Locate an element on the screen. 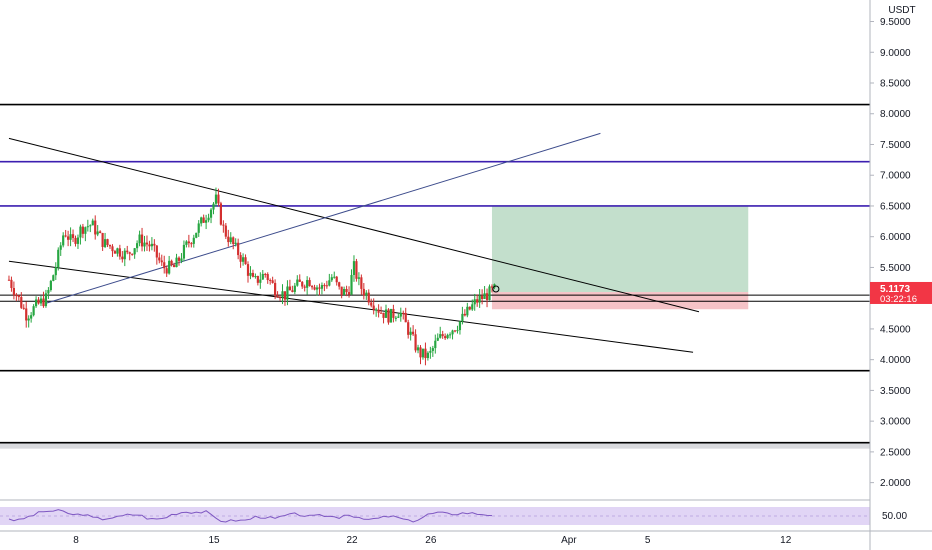 This screenshot has width=932, height=550. price-tick-label: 2.5000 is located at coordinates (895, 452).